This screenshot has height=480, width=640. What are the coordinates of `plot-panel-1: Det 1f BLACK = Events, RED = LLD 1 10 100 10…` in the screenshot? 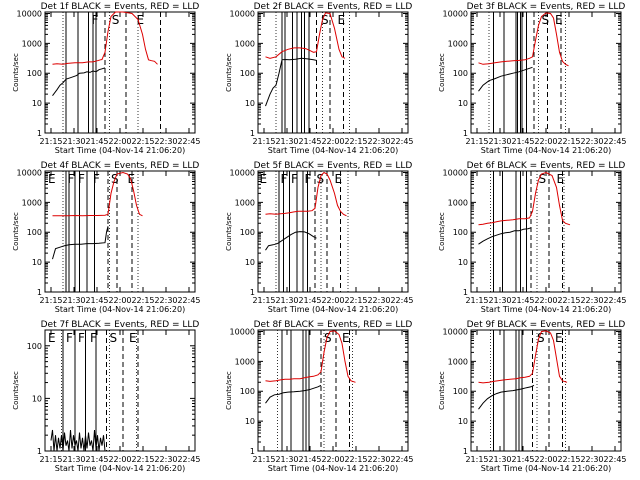 It's located at (106, 78).